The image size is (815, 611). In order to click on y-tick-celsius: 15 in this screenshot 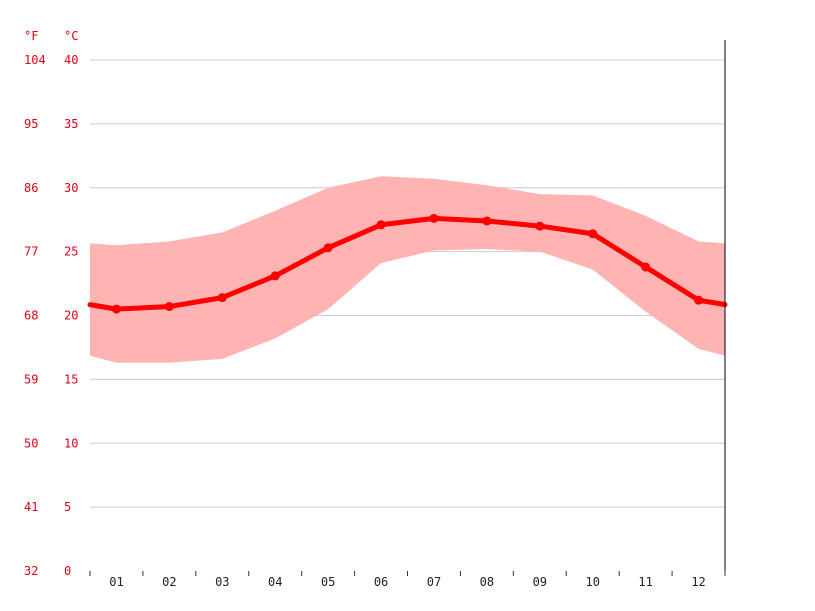, I will do `click(71, 379)`.